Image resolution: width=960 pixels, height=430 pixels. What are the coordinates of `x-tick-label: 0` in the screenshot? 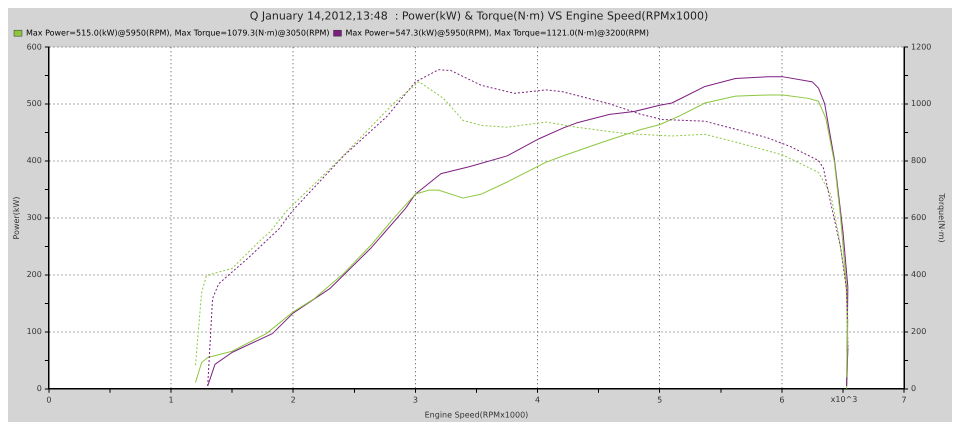 It's located at (49, 400).